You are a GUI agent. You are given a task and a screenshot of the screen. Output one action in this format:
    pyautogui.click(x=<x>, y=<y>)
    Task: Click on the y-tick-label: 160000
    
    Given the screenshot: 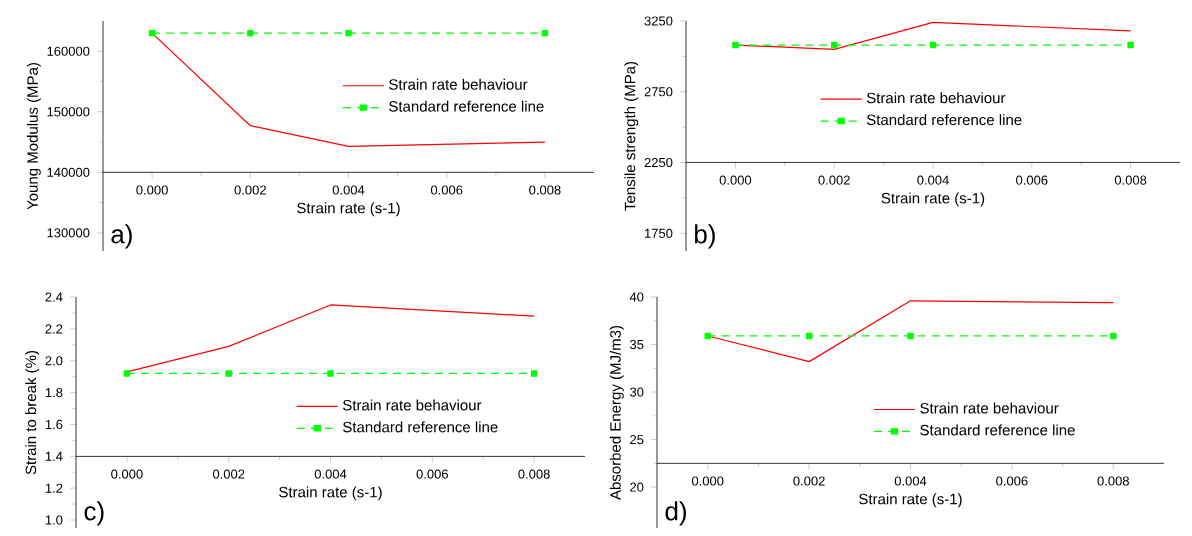 What is the action you would take?
    pyautogui.click(x=68, y=51)
    